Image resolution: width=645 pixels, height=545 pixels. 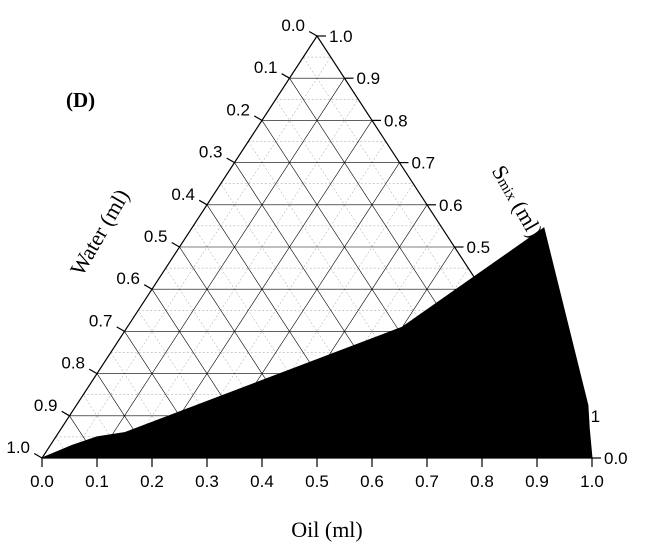 What do you see at coordinates (327, 529) in the screenshot?
I see `oil-axis-title: Oil (ml)` at bounding box center [327, 529].